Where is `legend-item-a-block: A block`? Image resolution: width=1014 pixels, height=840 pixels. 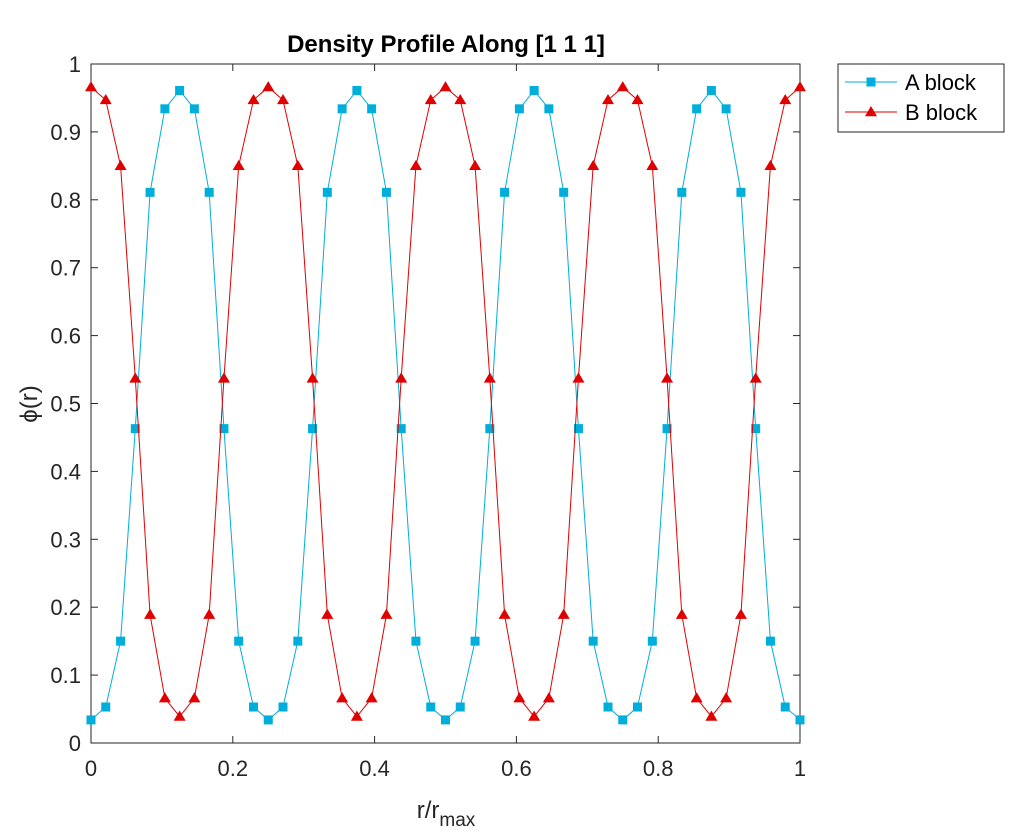
legend-item-a-block: A block is located at coordinates (911, 82).